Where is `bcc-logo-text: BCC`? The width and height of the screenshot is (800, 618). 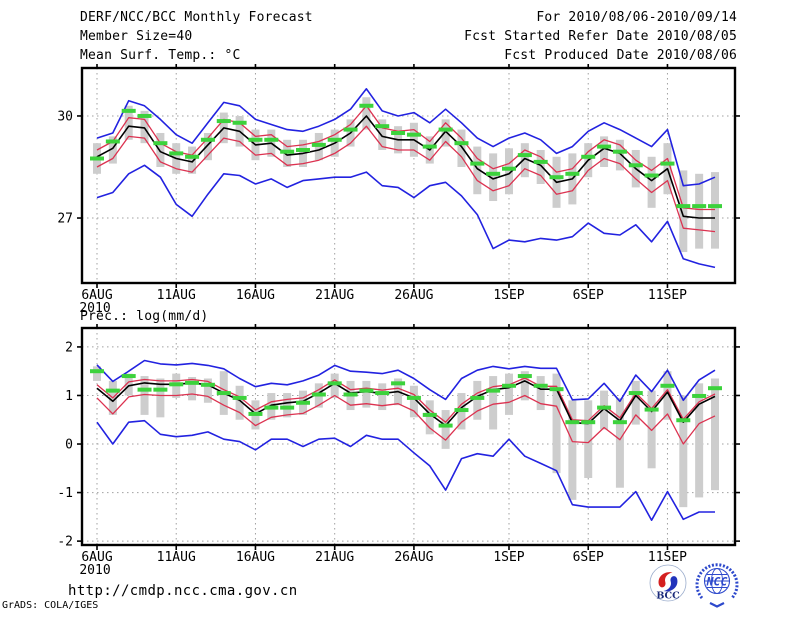
bcc-logo-text: BCC is located at coordinates (668, 596).